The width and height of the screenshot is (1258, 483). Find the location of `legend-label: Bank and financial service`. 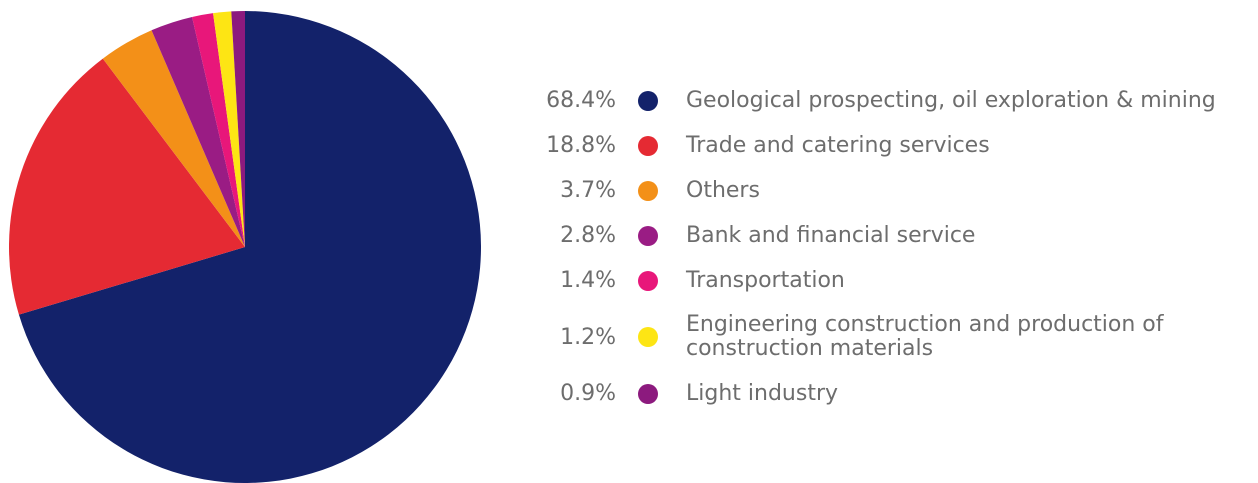

legend-label: Bank and financial service is located at coordinates (831, 235).